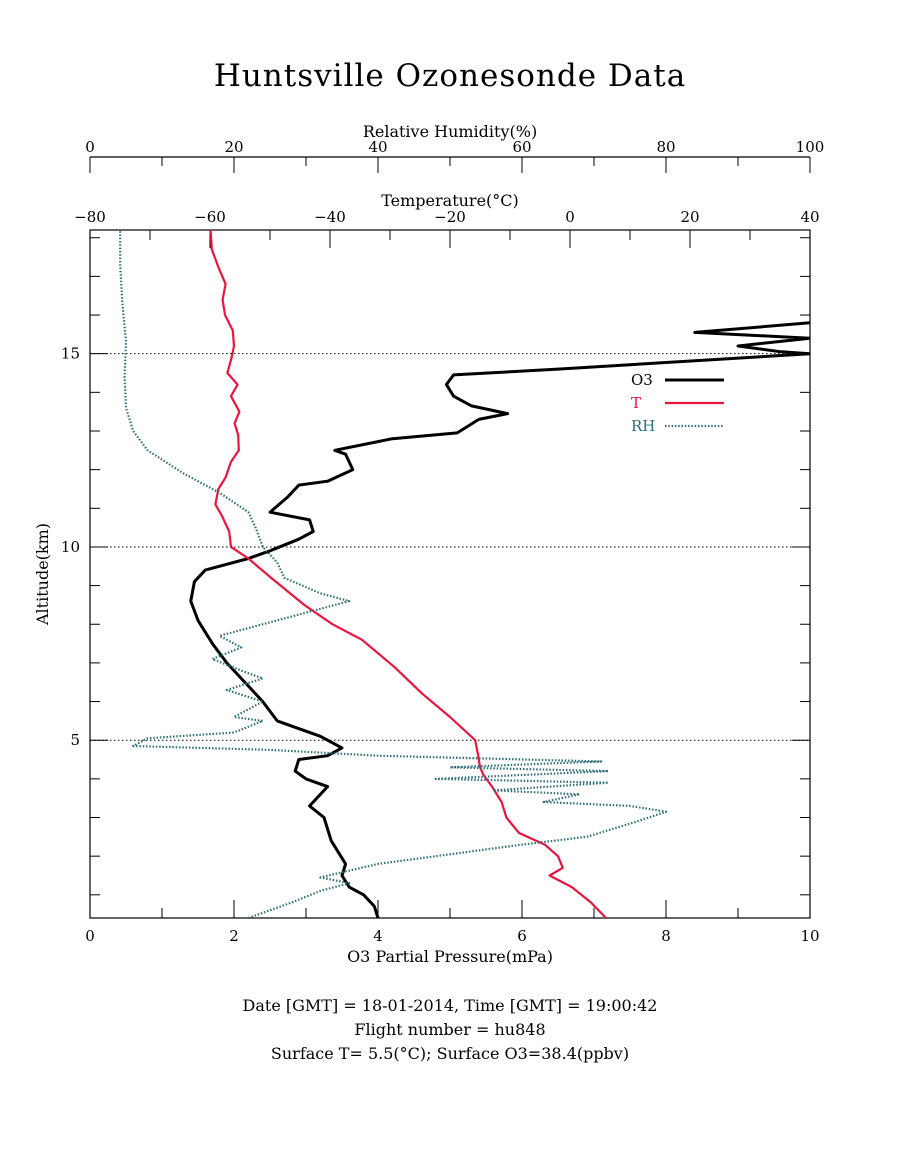  Describe the element at coordinates (450, 76) in the screenshot. I see `chart-title: Huntsville Ozonesonde Data` at that location.